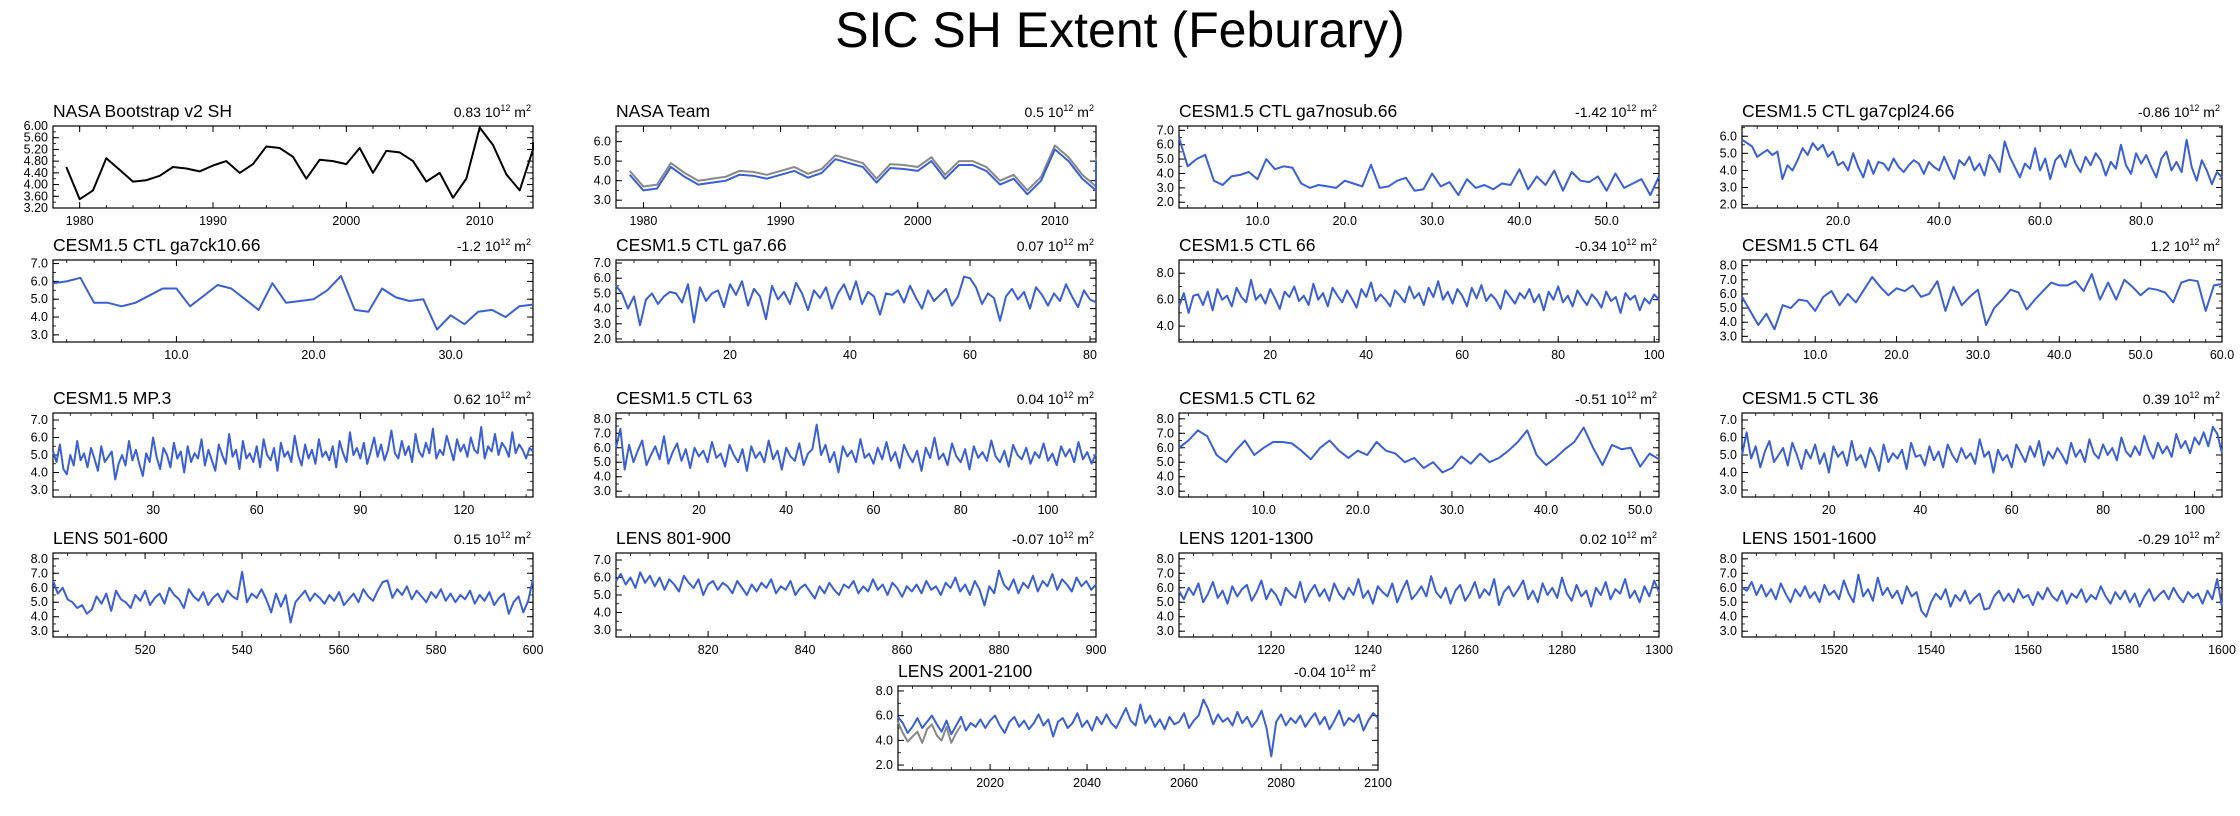 The height and width of the screenshot is (816, 2240). Describe the element at coordinates (2179, 538) in the screenshot. I see `trend-label: -0.29 1012 m2` at that location.